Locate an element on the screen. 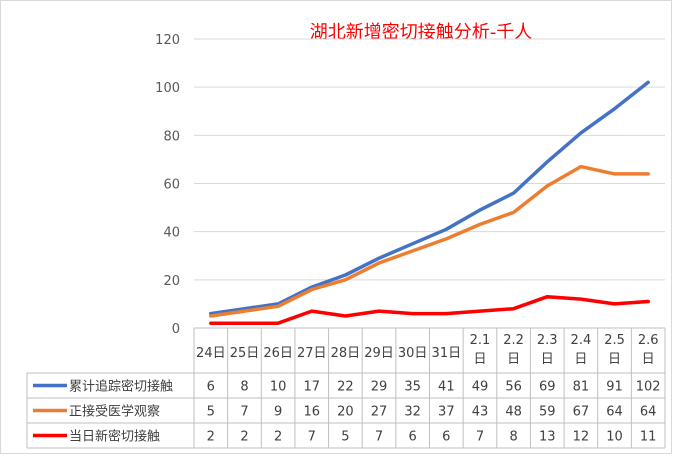 This screenshot has height=459, width=674. data-value-label: 49 is located at coordinates (480, 387).